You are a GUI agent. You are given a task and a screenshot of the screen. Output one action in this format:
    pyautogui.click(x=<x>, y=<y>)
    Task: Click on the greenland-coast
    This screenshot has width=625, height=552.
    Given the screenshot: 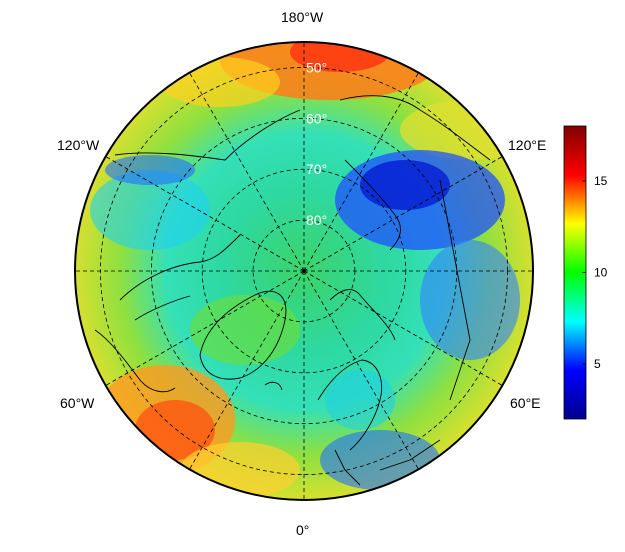 What is the action you would take?
    pyautogui.click(x=243, y=335)
    